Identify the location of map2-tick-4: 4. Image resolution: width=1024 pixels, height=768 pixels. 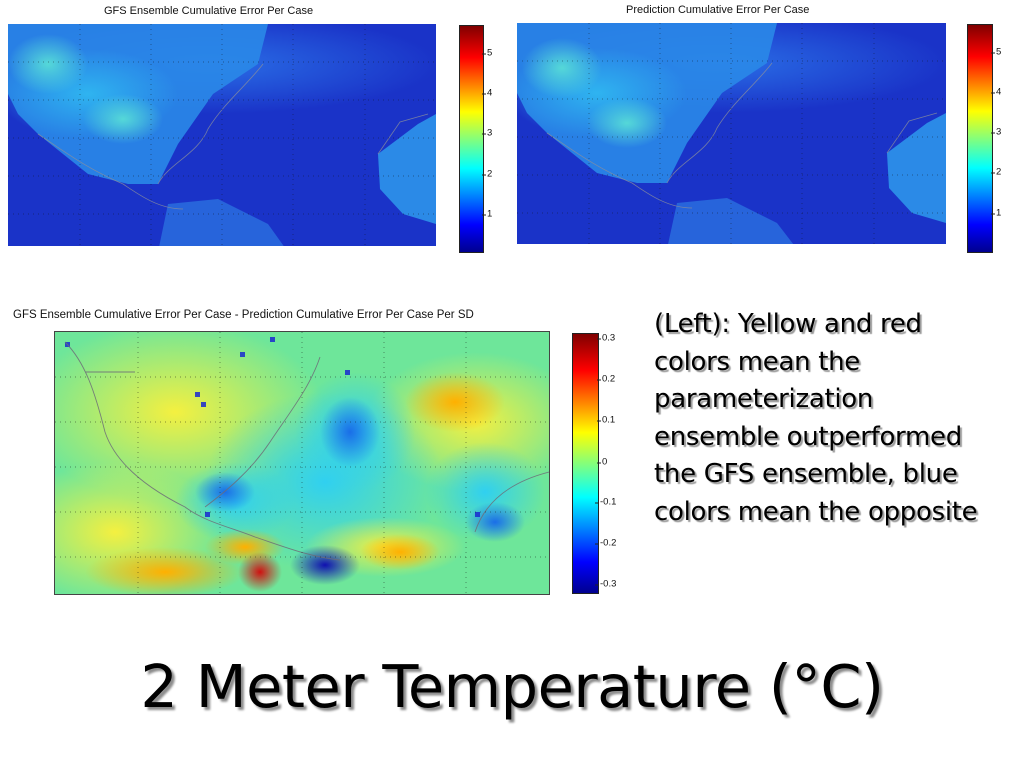
(996, 92).